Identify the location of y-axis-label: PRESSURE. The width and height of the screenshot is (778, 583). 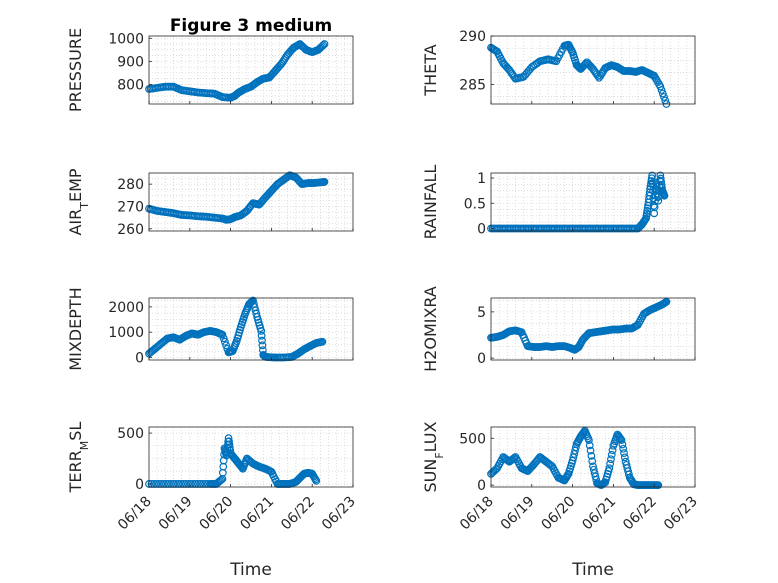
(75, 70).